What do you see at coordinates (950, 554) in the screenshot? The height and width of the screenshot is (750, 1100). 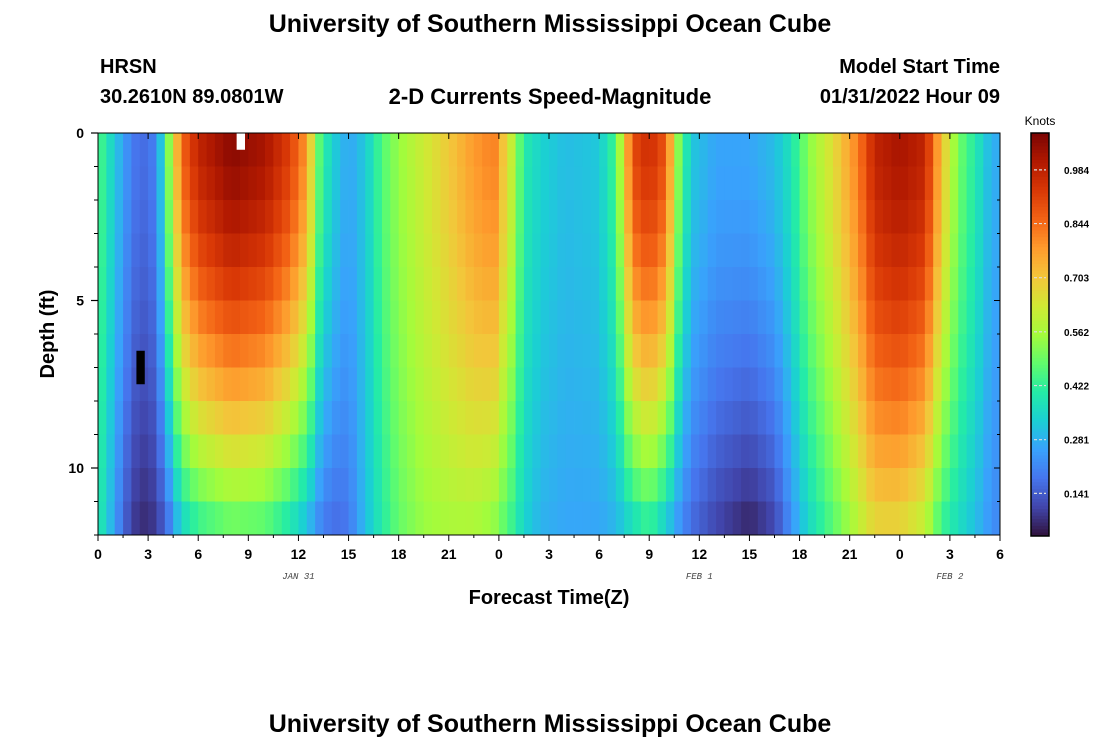 I see `x-tick-label: 3` at bounding box center [950, 554].